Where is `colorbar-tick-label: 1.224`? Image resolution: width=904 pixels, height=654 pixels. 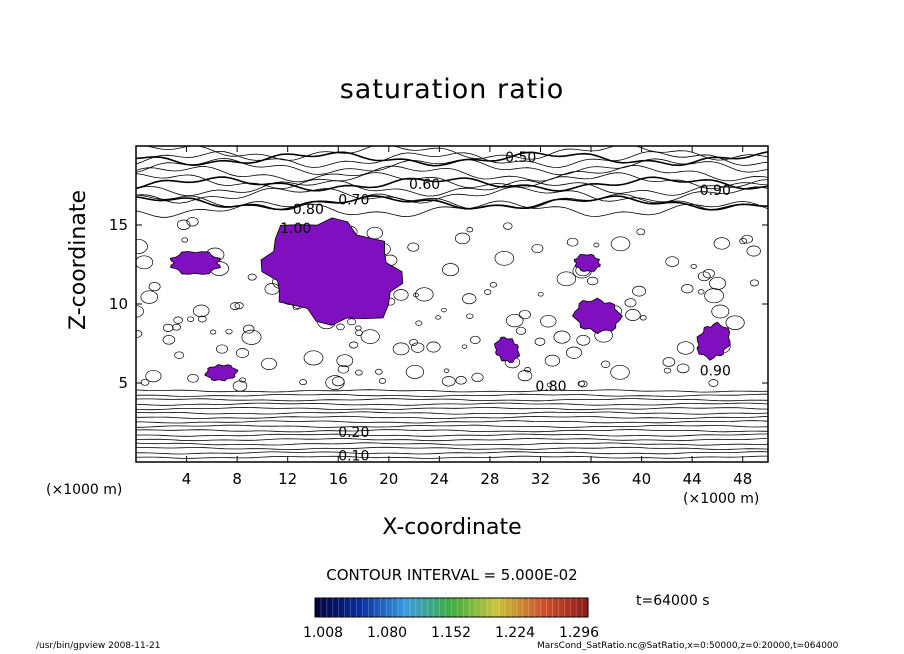 colorbar-tick-label: 1.224 is located at coordinates (515, 633).